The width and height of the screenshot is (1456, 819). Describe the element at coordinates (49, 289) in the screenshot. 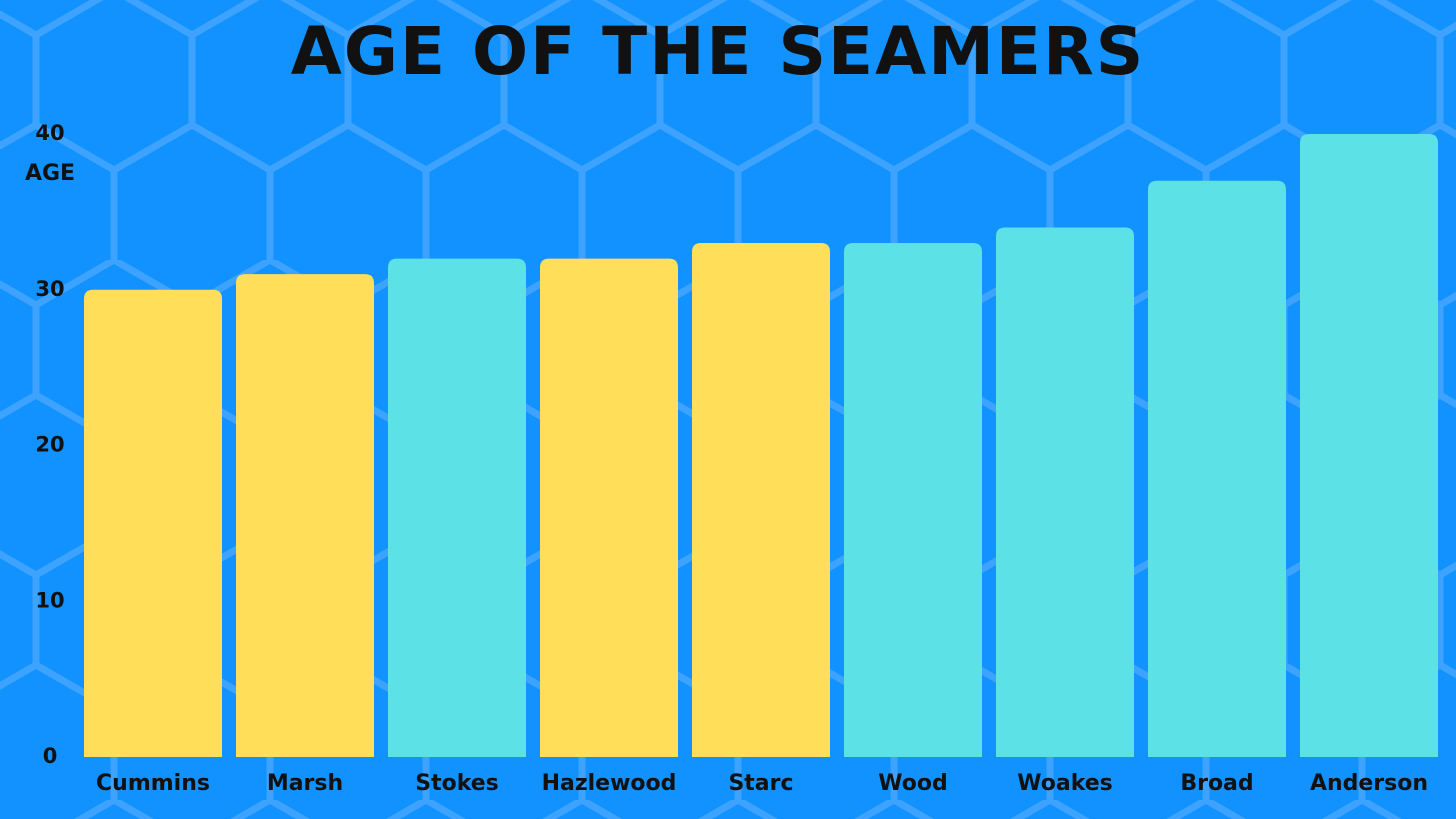

I see `y-tick-label: 30` at that location.